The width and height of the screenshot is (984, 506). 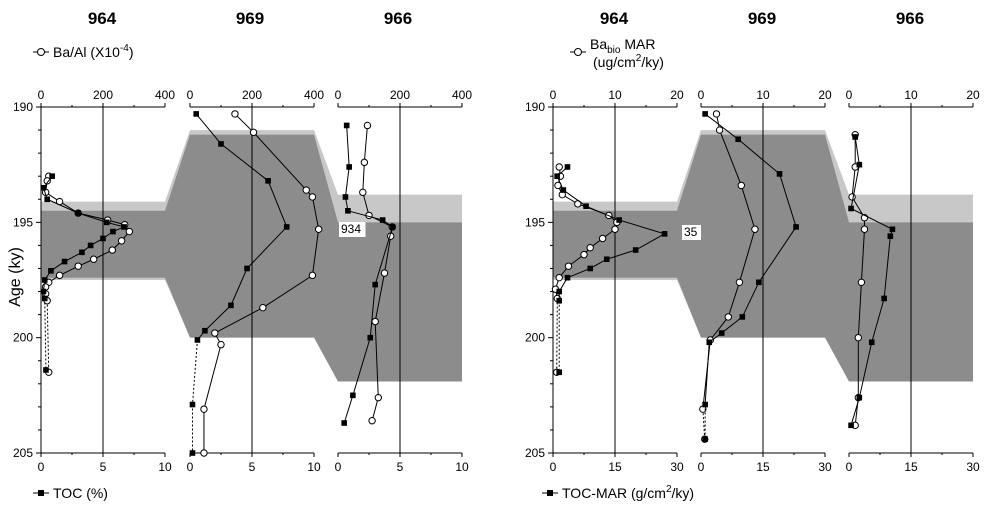 I want to click on y-tick-label: 190, so click(x=535, y=107).